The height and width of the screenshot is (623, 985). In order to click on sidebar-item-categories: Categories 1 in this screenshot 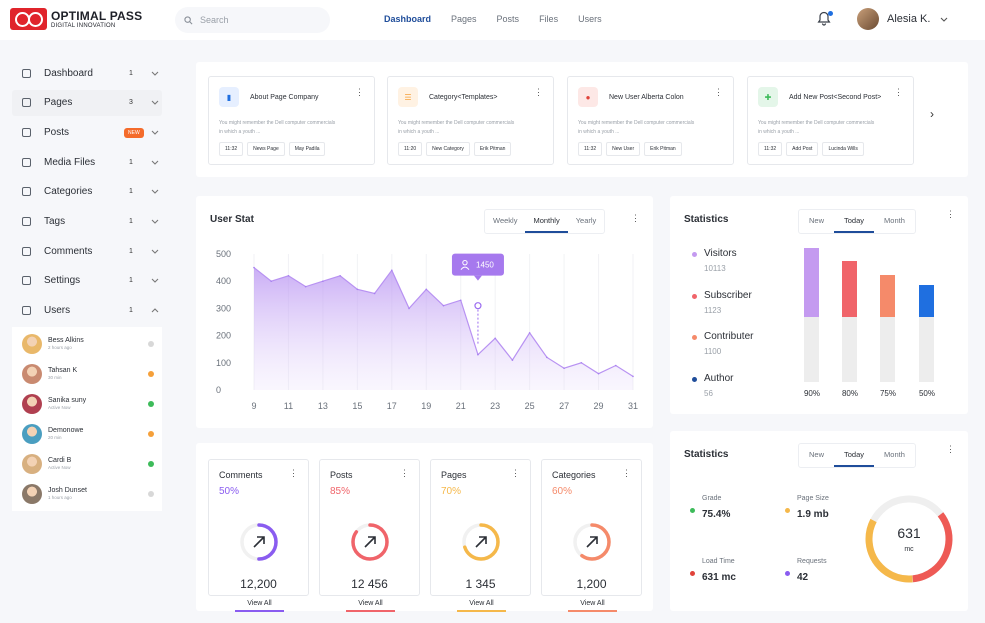, I will do `click(87, 192)`.